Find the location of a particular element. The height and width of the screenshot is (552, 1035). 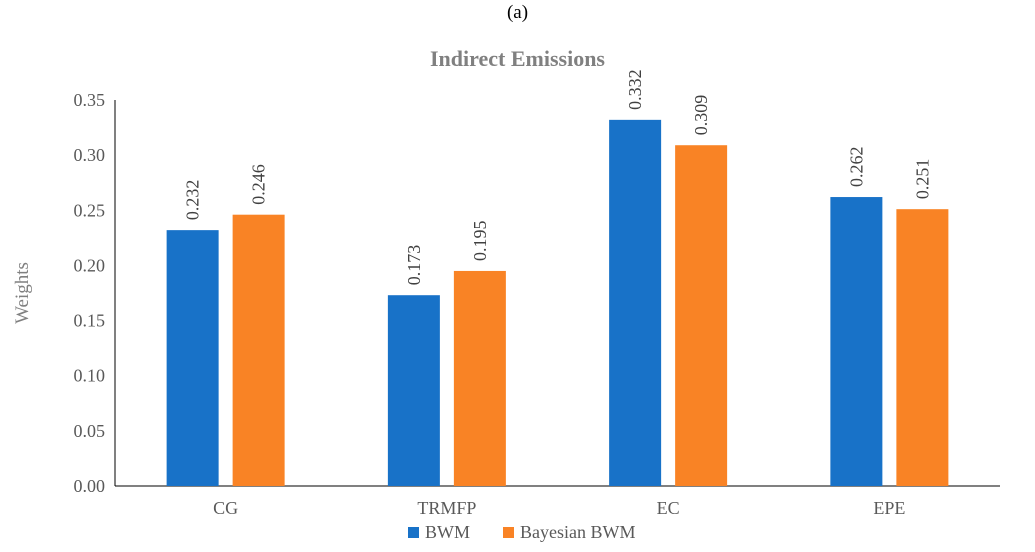

data-label: 0.173 is located at coordinates (414, 265).